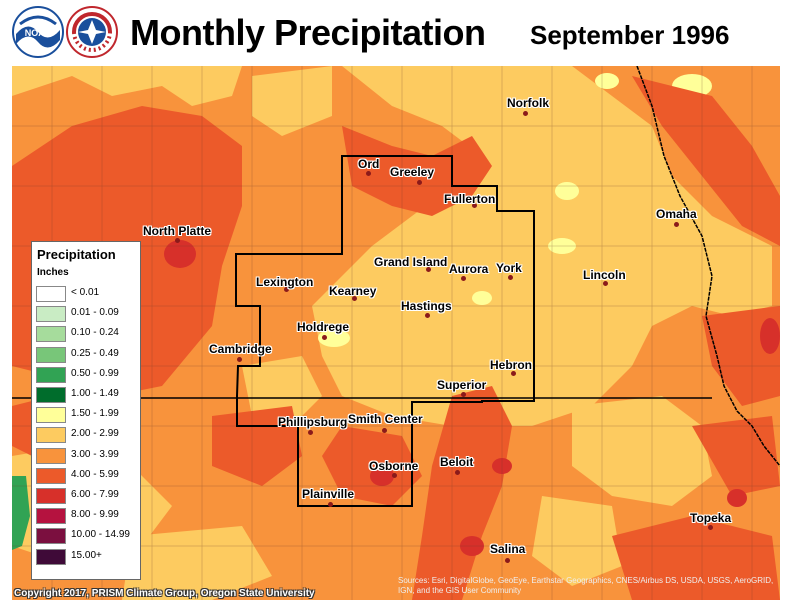  What do you see at coordinates (412, 172) in the screenshot?
I see `city-label-greeley: Greeley` at bounding box center [412, 172].